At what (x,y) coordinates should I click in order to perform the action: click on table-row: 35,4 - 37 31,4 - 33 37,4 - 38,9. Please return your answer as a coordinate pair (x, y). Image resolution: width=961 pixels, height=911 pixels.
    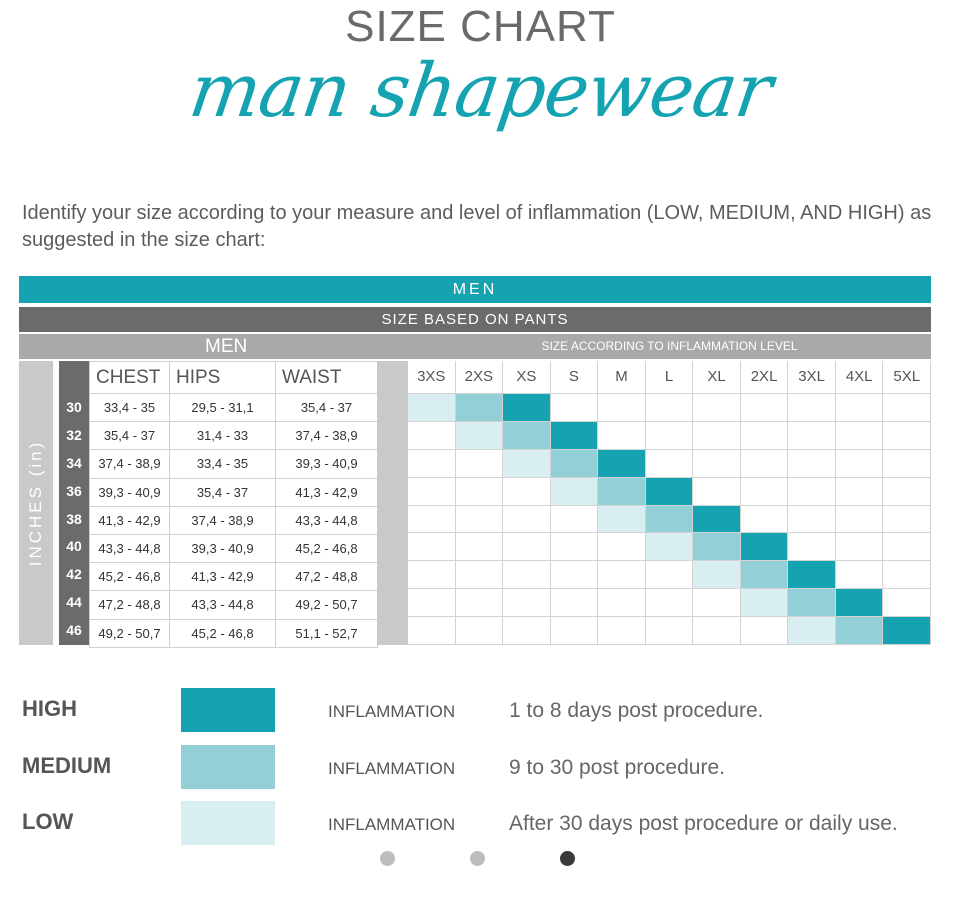
    Looking at the image, I should click on (233, 436).